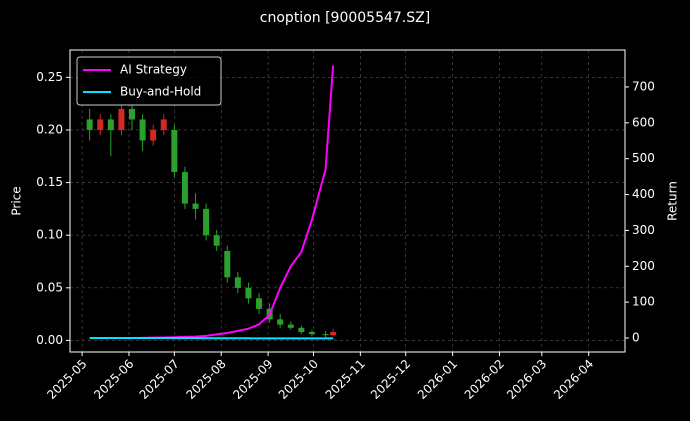 This screenshot has width=690, height=421. Describe the element at coordinates (643, 158) in the screenshot. I see `y2-tick-label: 500` at that location.